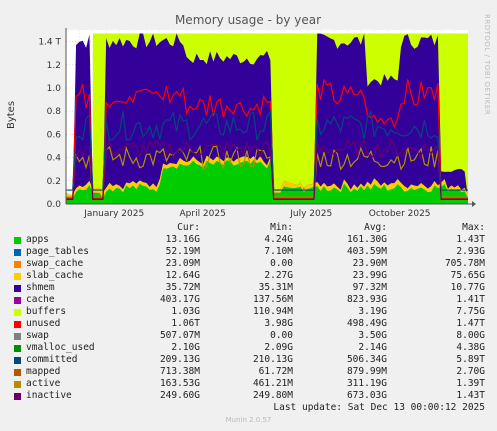  I want to click on legend-series-name: inactive, so click(49, 395).